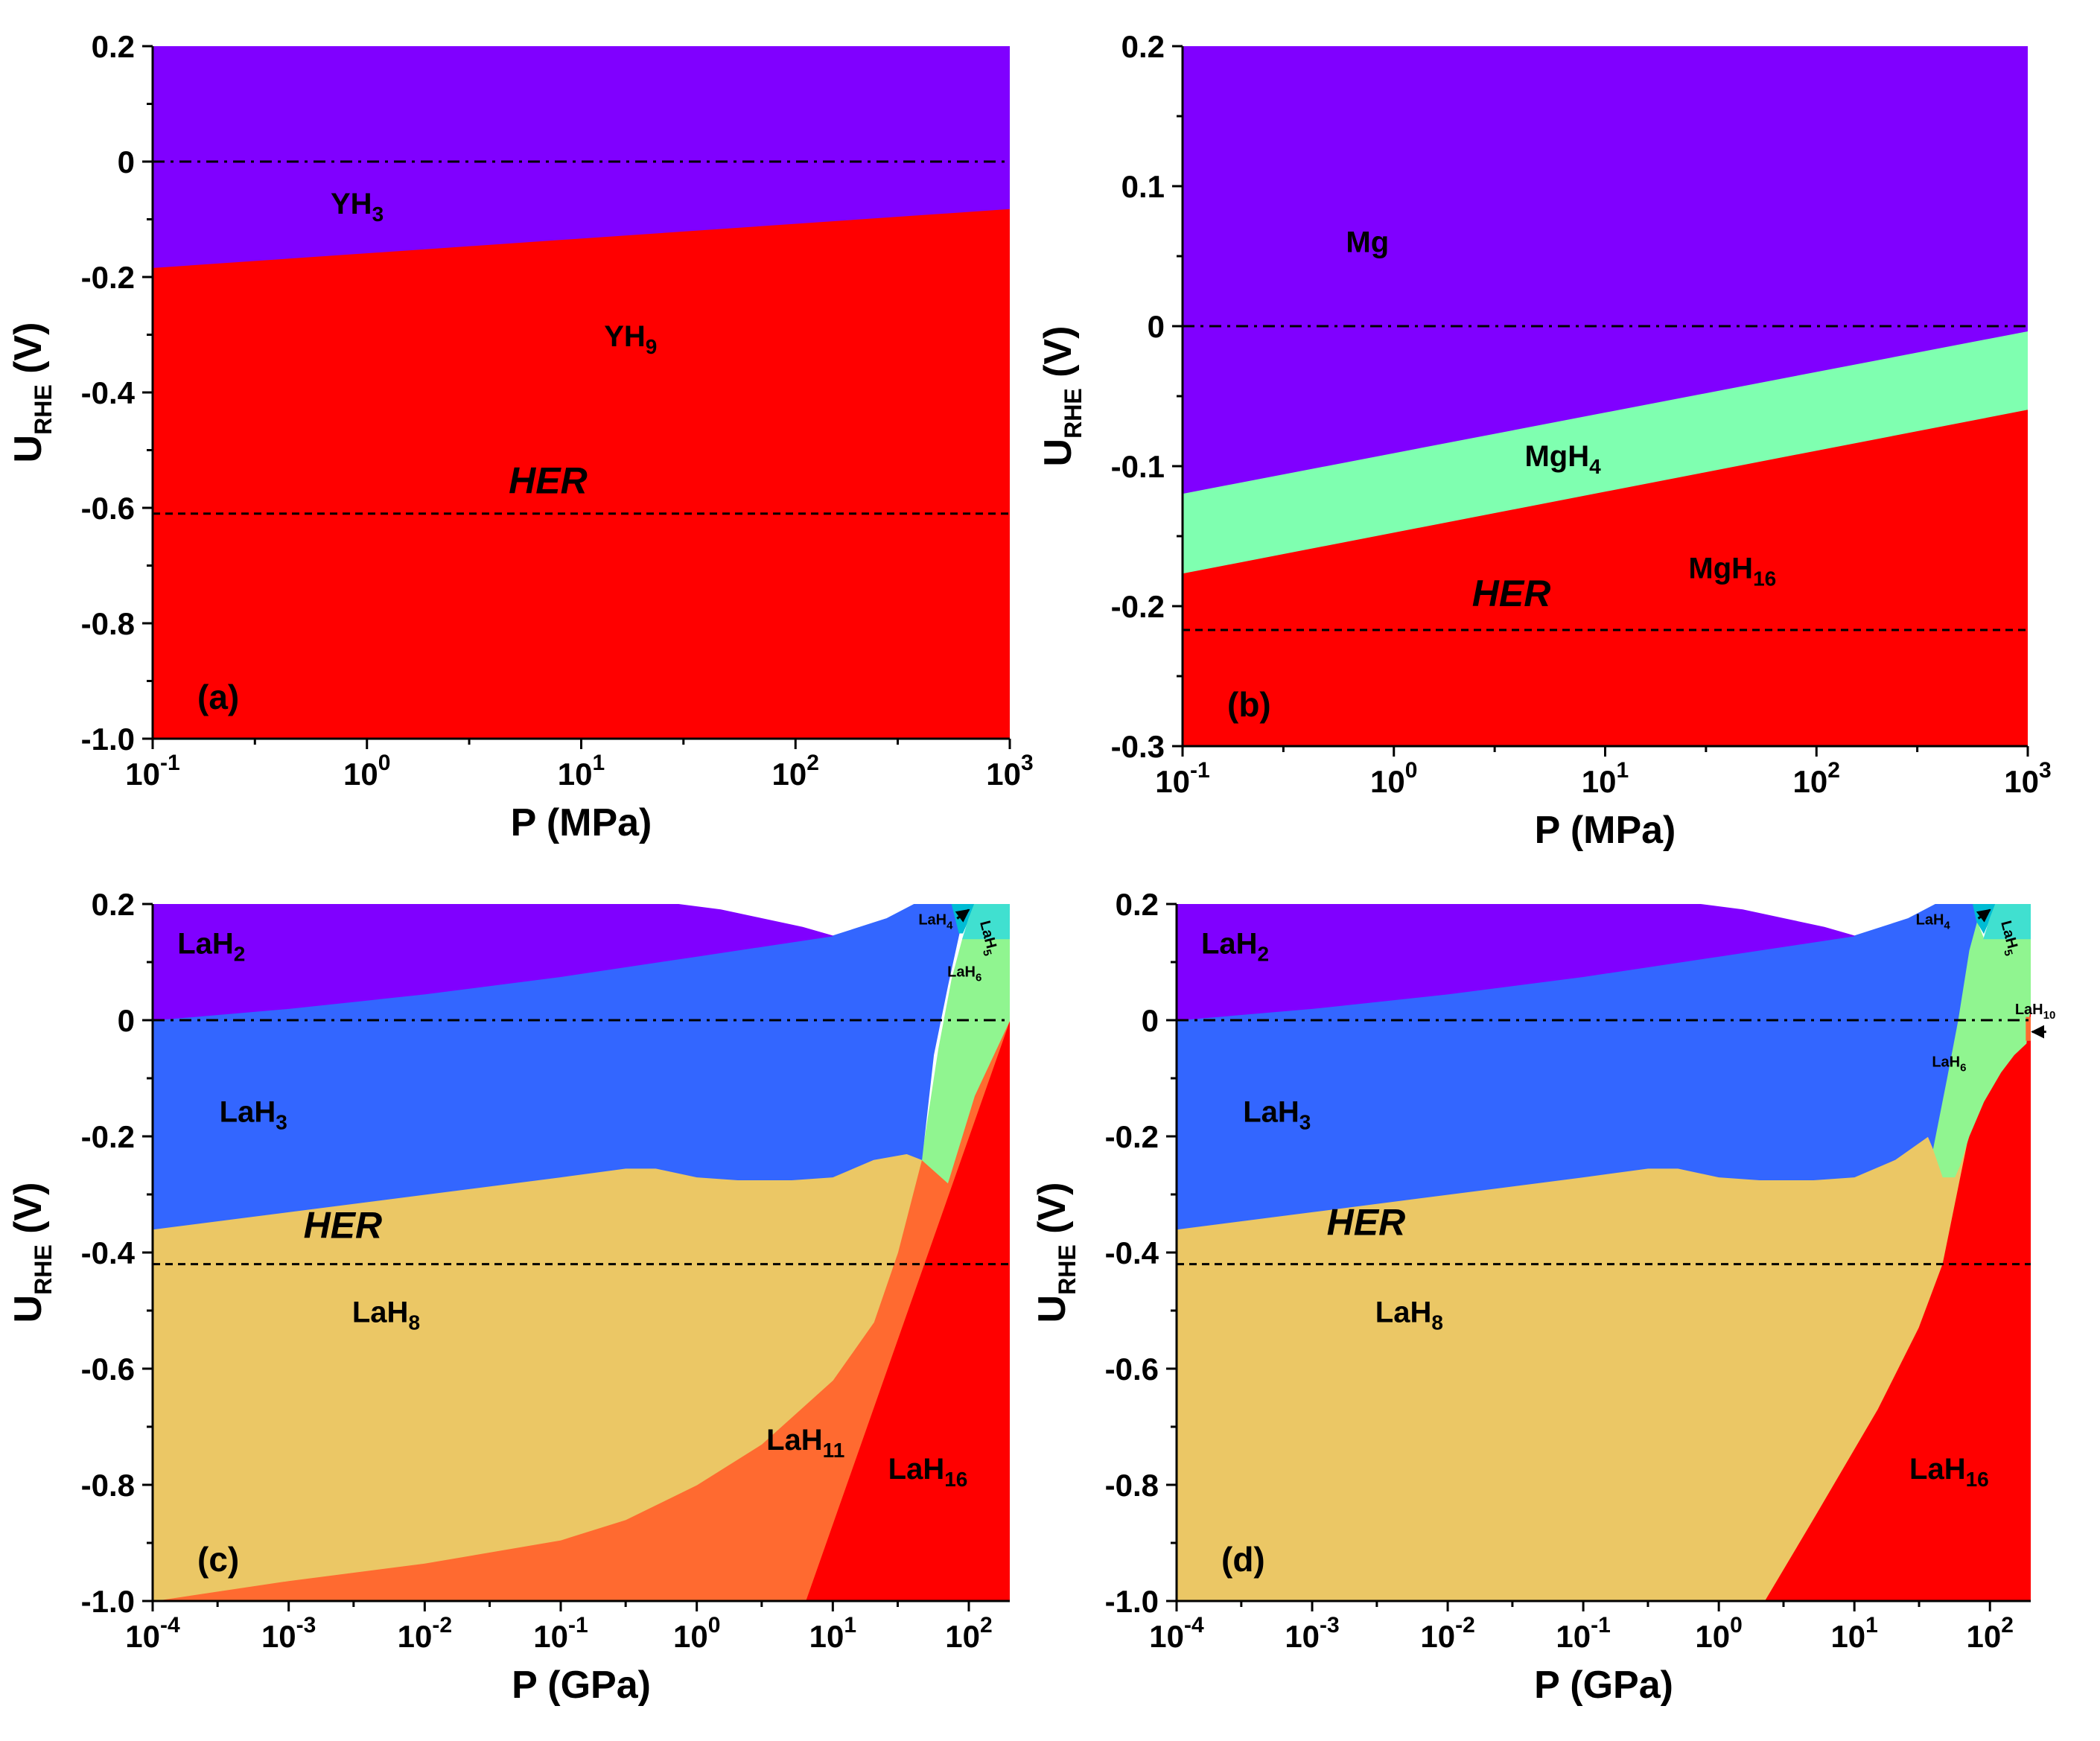 The image size is (2100, 1741). I want to click on y-tick-label: 0.1, so click(1143, 186).